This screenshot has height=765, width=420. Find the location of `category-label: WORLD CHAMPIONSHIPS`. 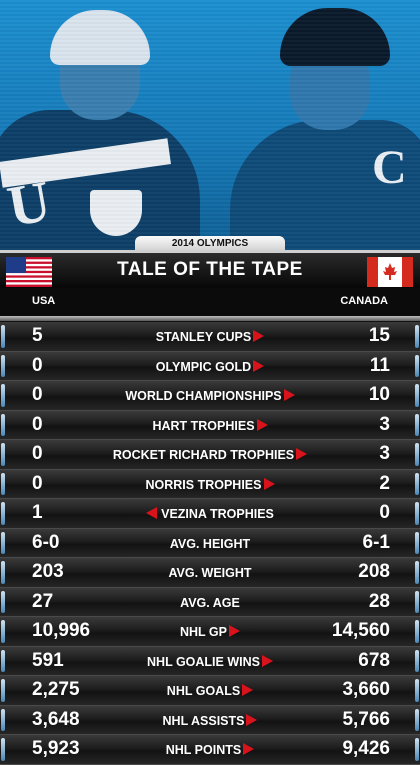

category-label: WORLD CHAMPIONSHIPS is located at coordinates (210, 396).